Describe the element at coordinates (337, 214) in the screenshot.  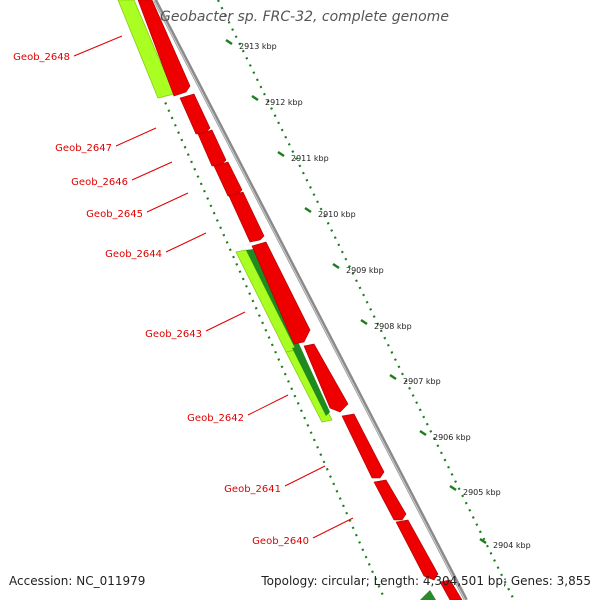
I see `scale-tick-label: 2910 kbp` at that location.